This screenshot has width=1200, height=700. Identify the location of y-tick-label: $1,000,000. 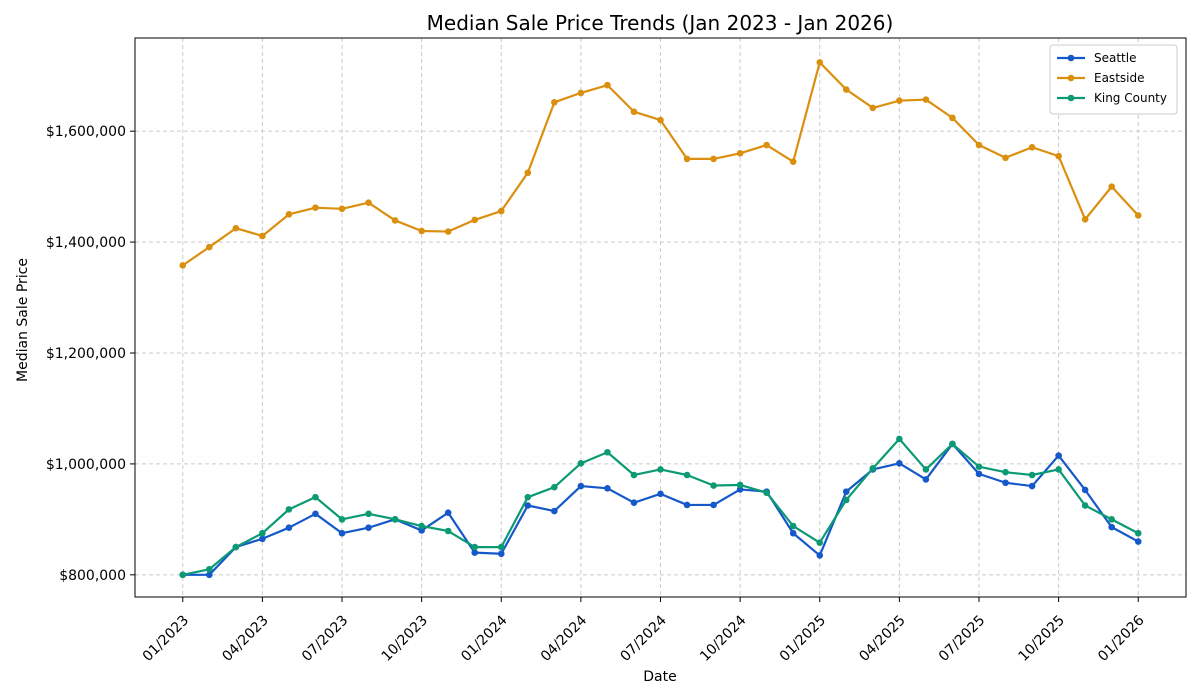
(86, 465).